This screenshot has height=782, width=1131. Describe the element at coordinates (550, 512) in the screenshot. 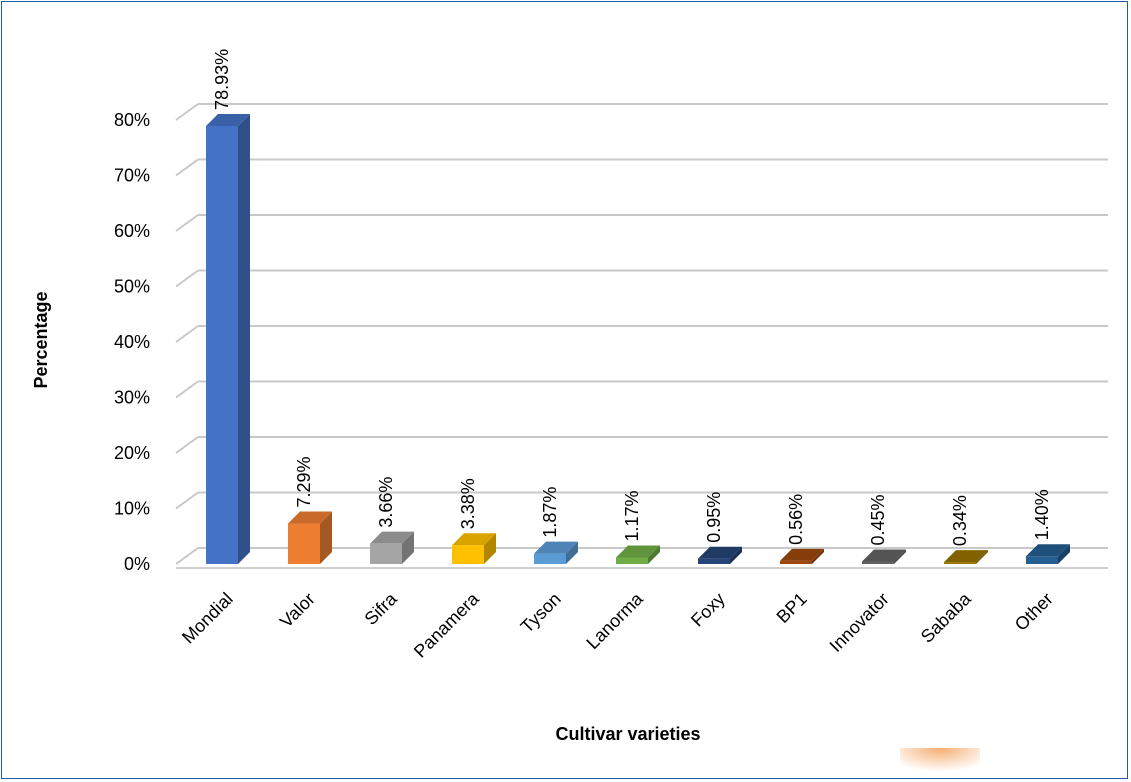

I see `data-label: 1.87%` at that location.